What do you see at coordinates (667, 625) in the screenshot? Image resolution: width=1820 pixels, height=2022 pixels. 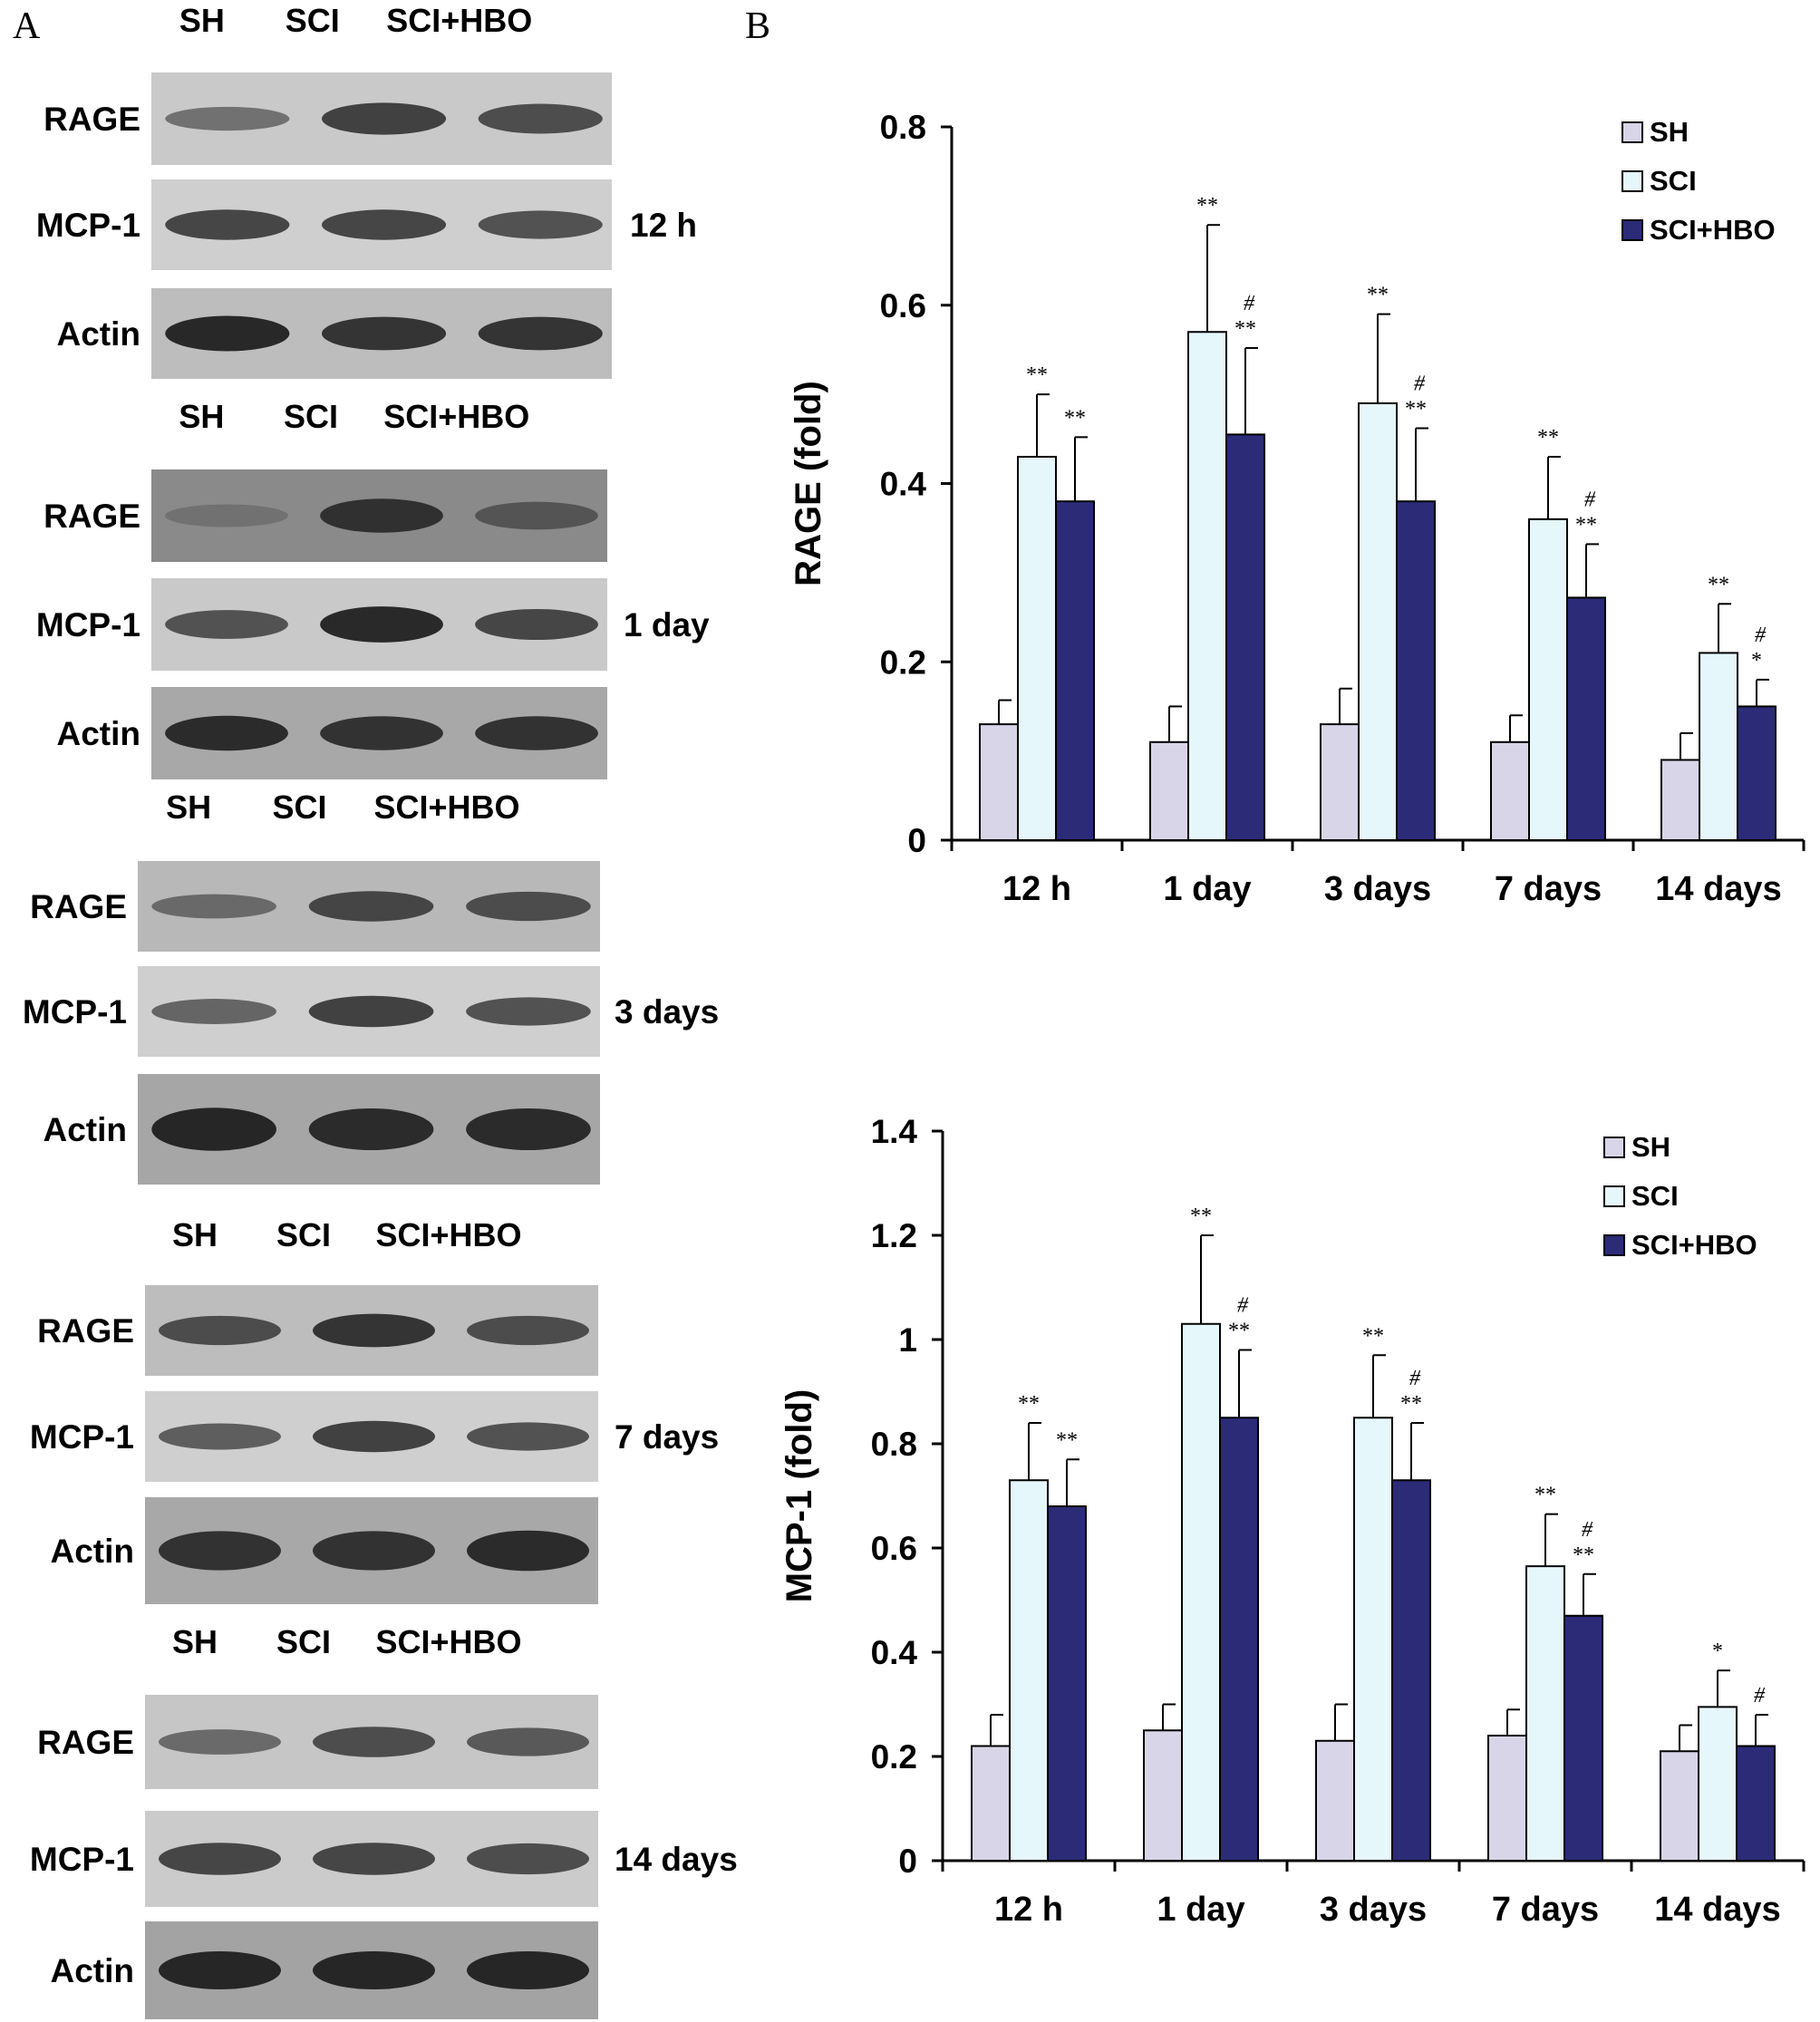 I see `timepoint-label: 1 day` at bounding box center [667, 625].